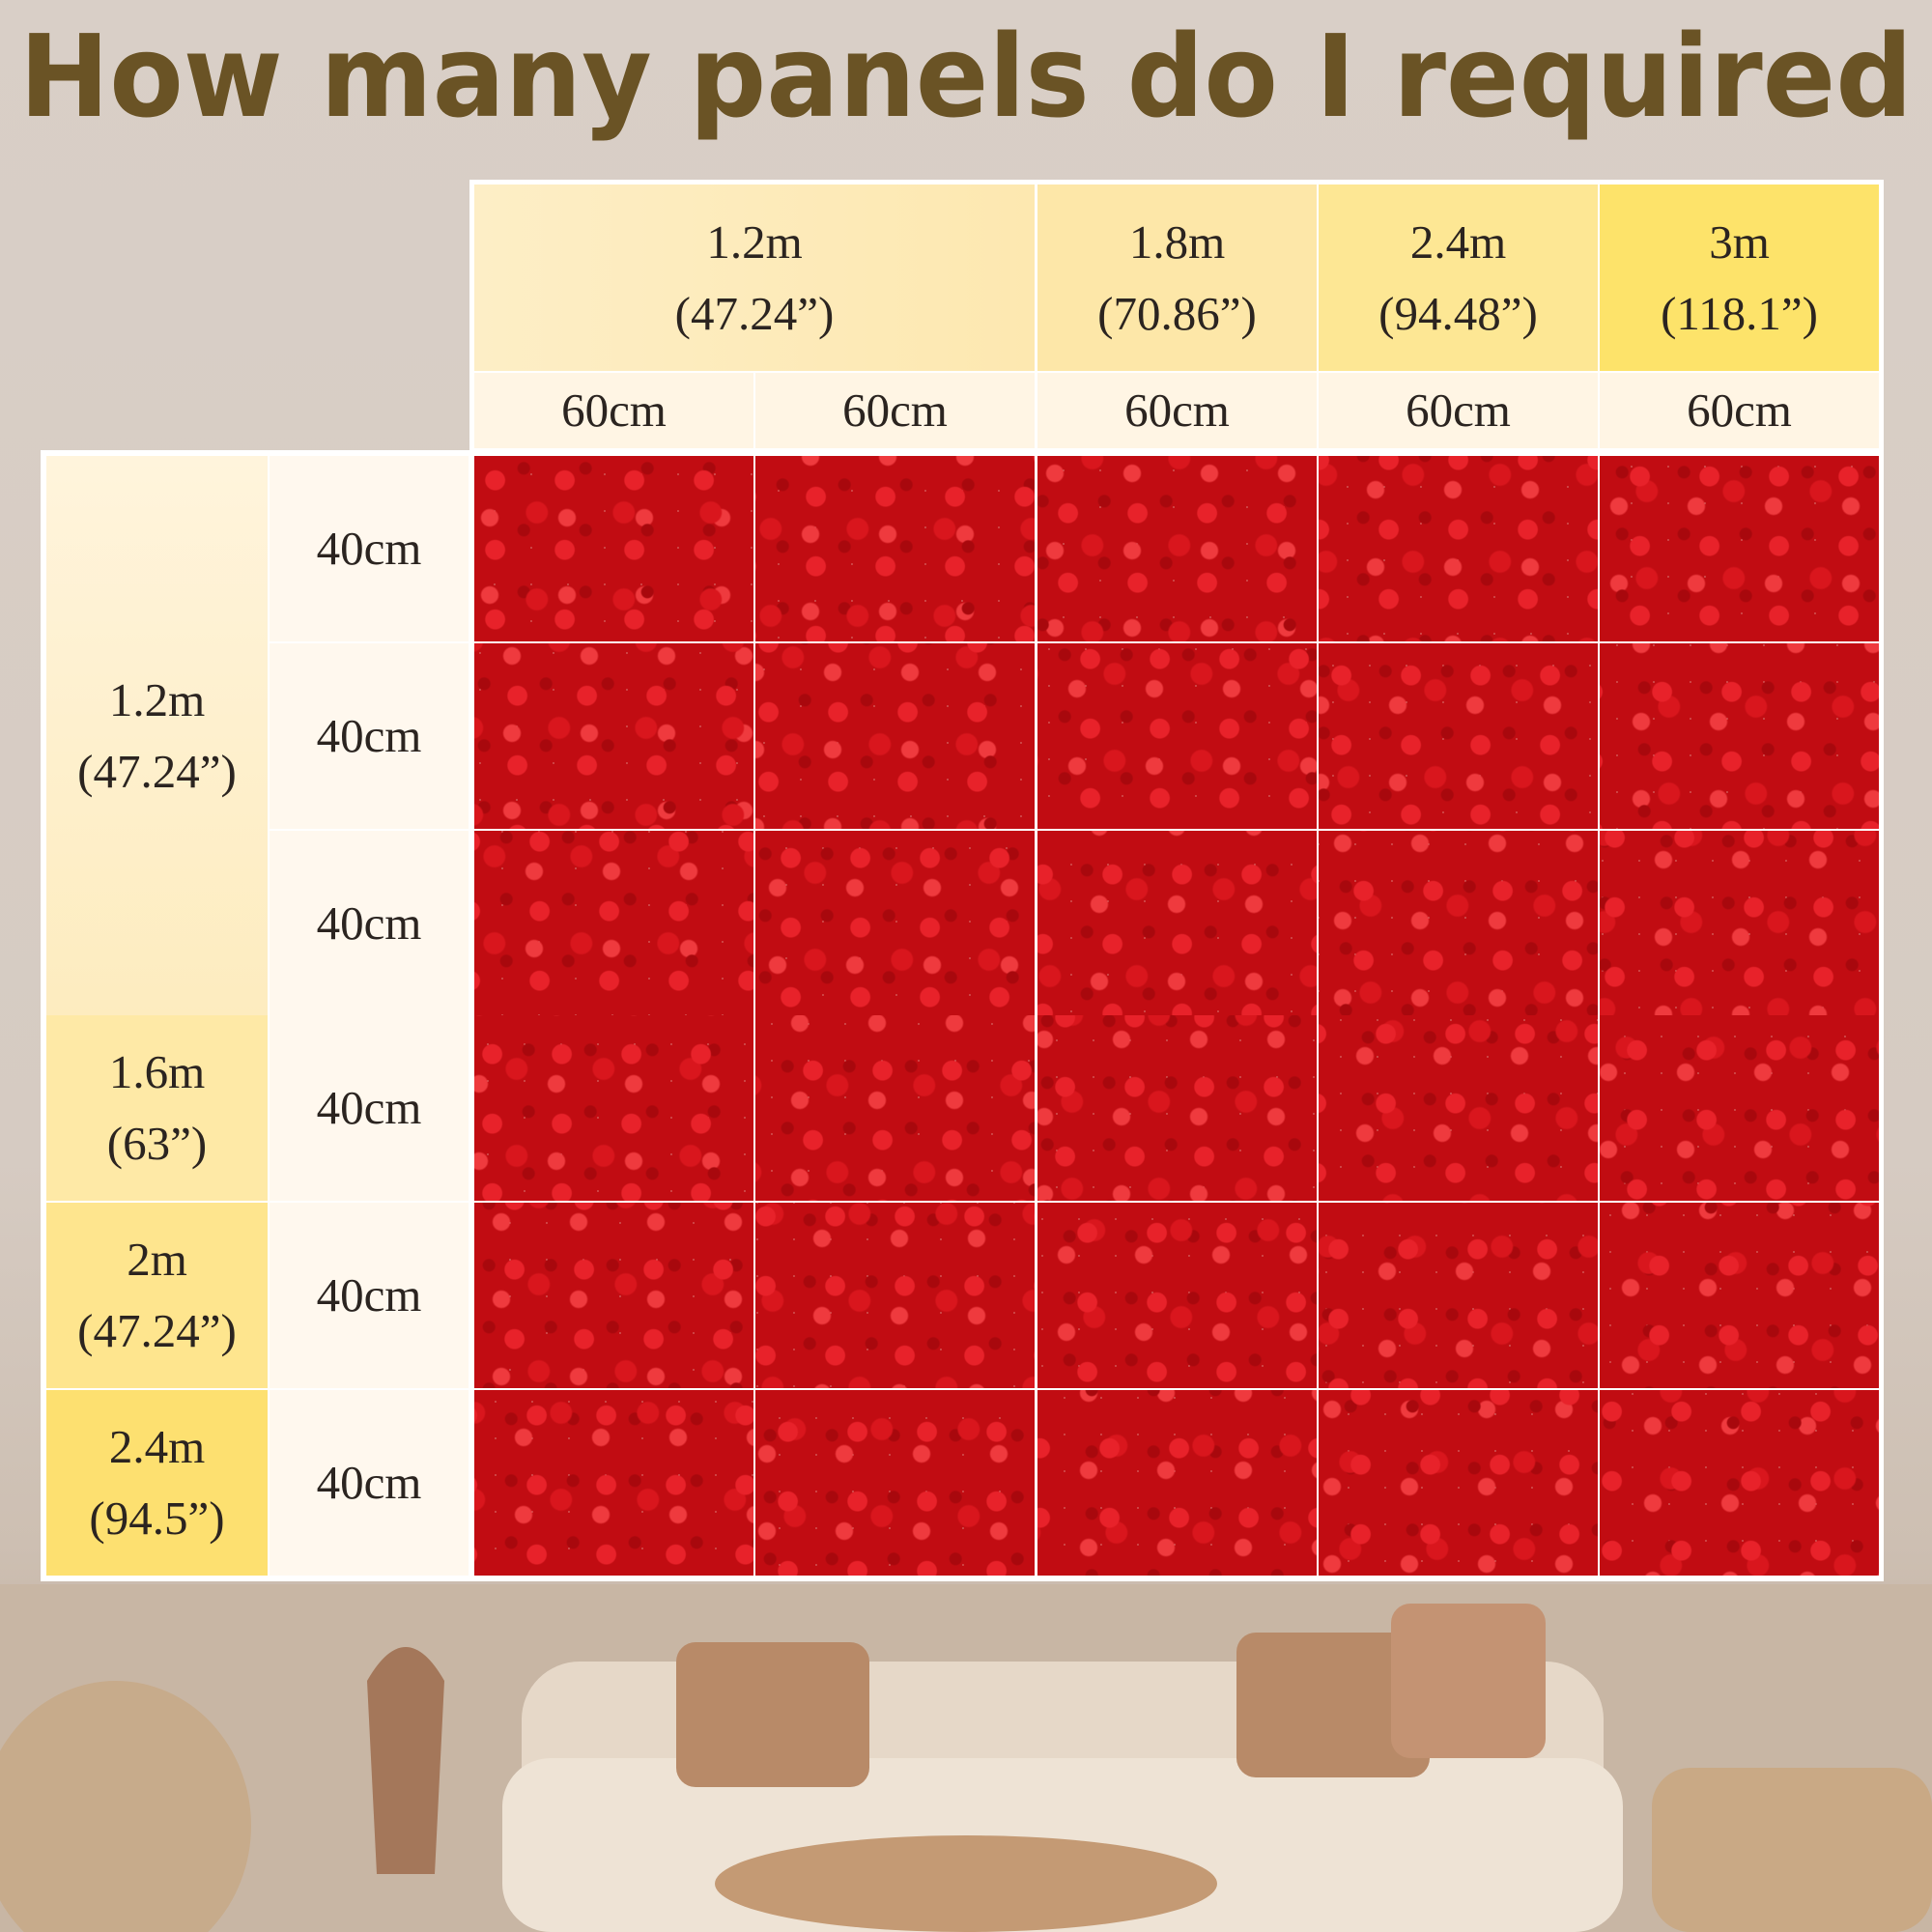  Describe the element at coordinates (157, 1295) in the screenshot. I see `row-group: 2m (47.24”)` at that location.